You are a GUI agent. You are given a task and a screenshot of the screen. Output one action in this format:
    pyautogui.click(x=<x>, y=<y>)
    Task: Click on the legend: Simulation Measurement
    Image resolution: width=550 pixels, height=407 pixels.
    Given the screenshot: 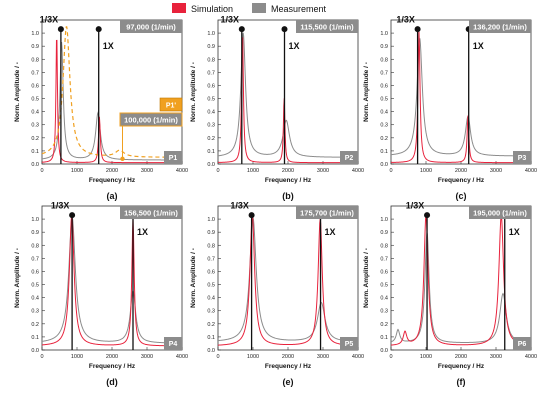 What is the action you would take?
    pyautogui.click(x=249, y=8)
    